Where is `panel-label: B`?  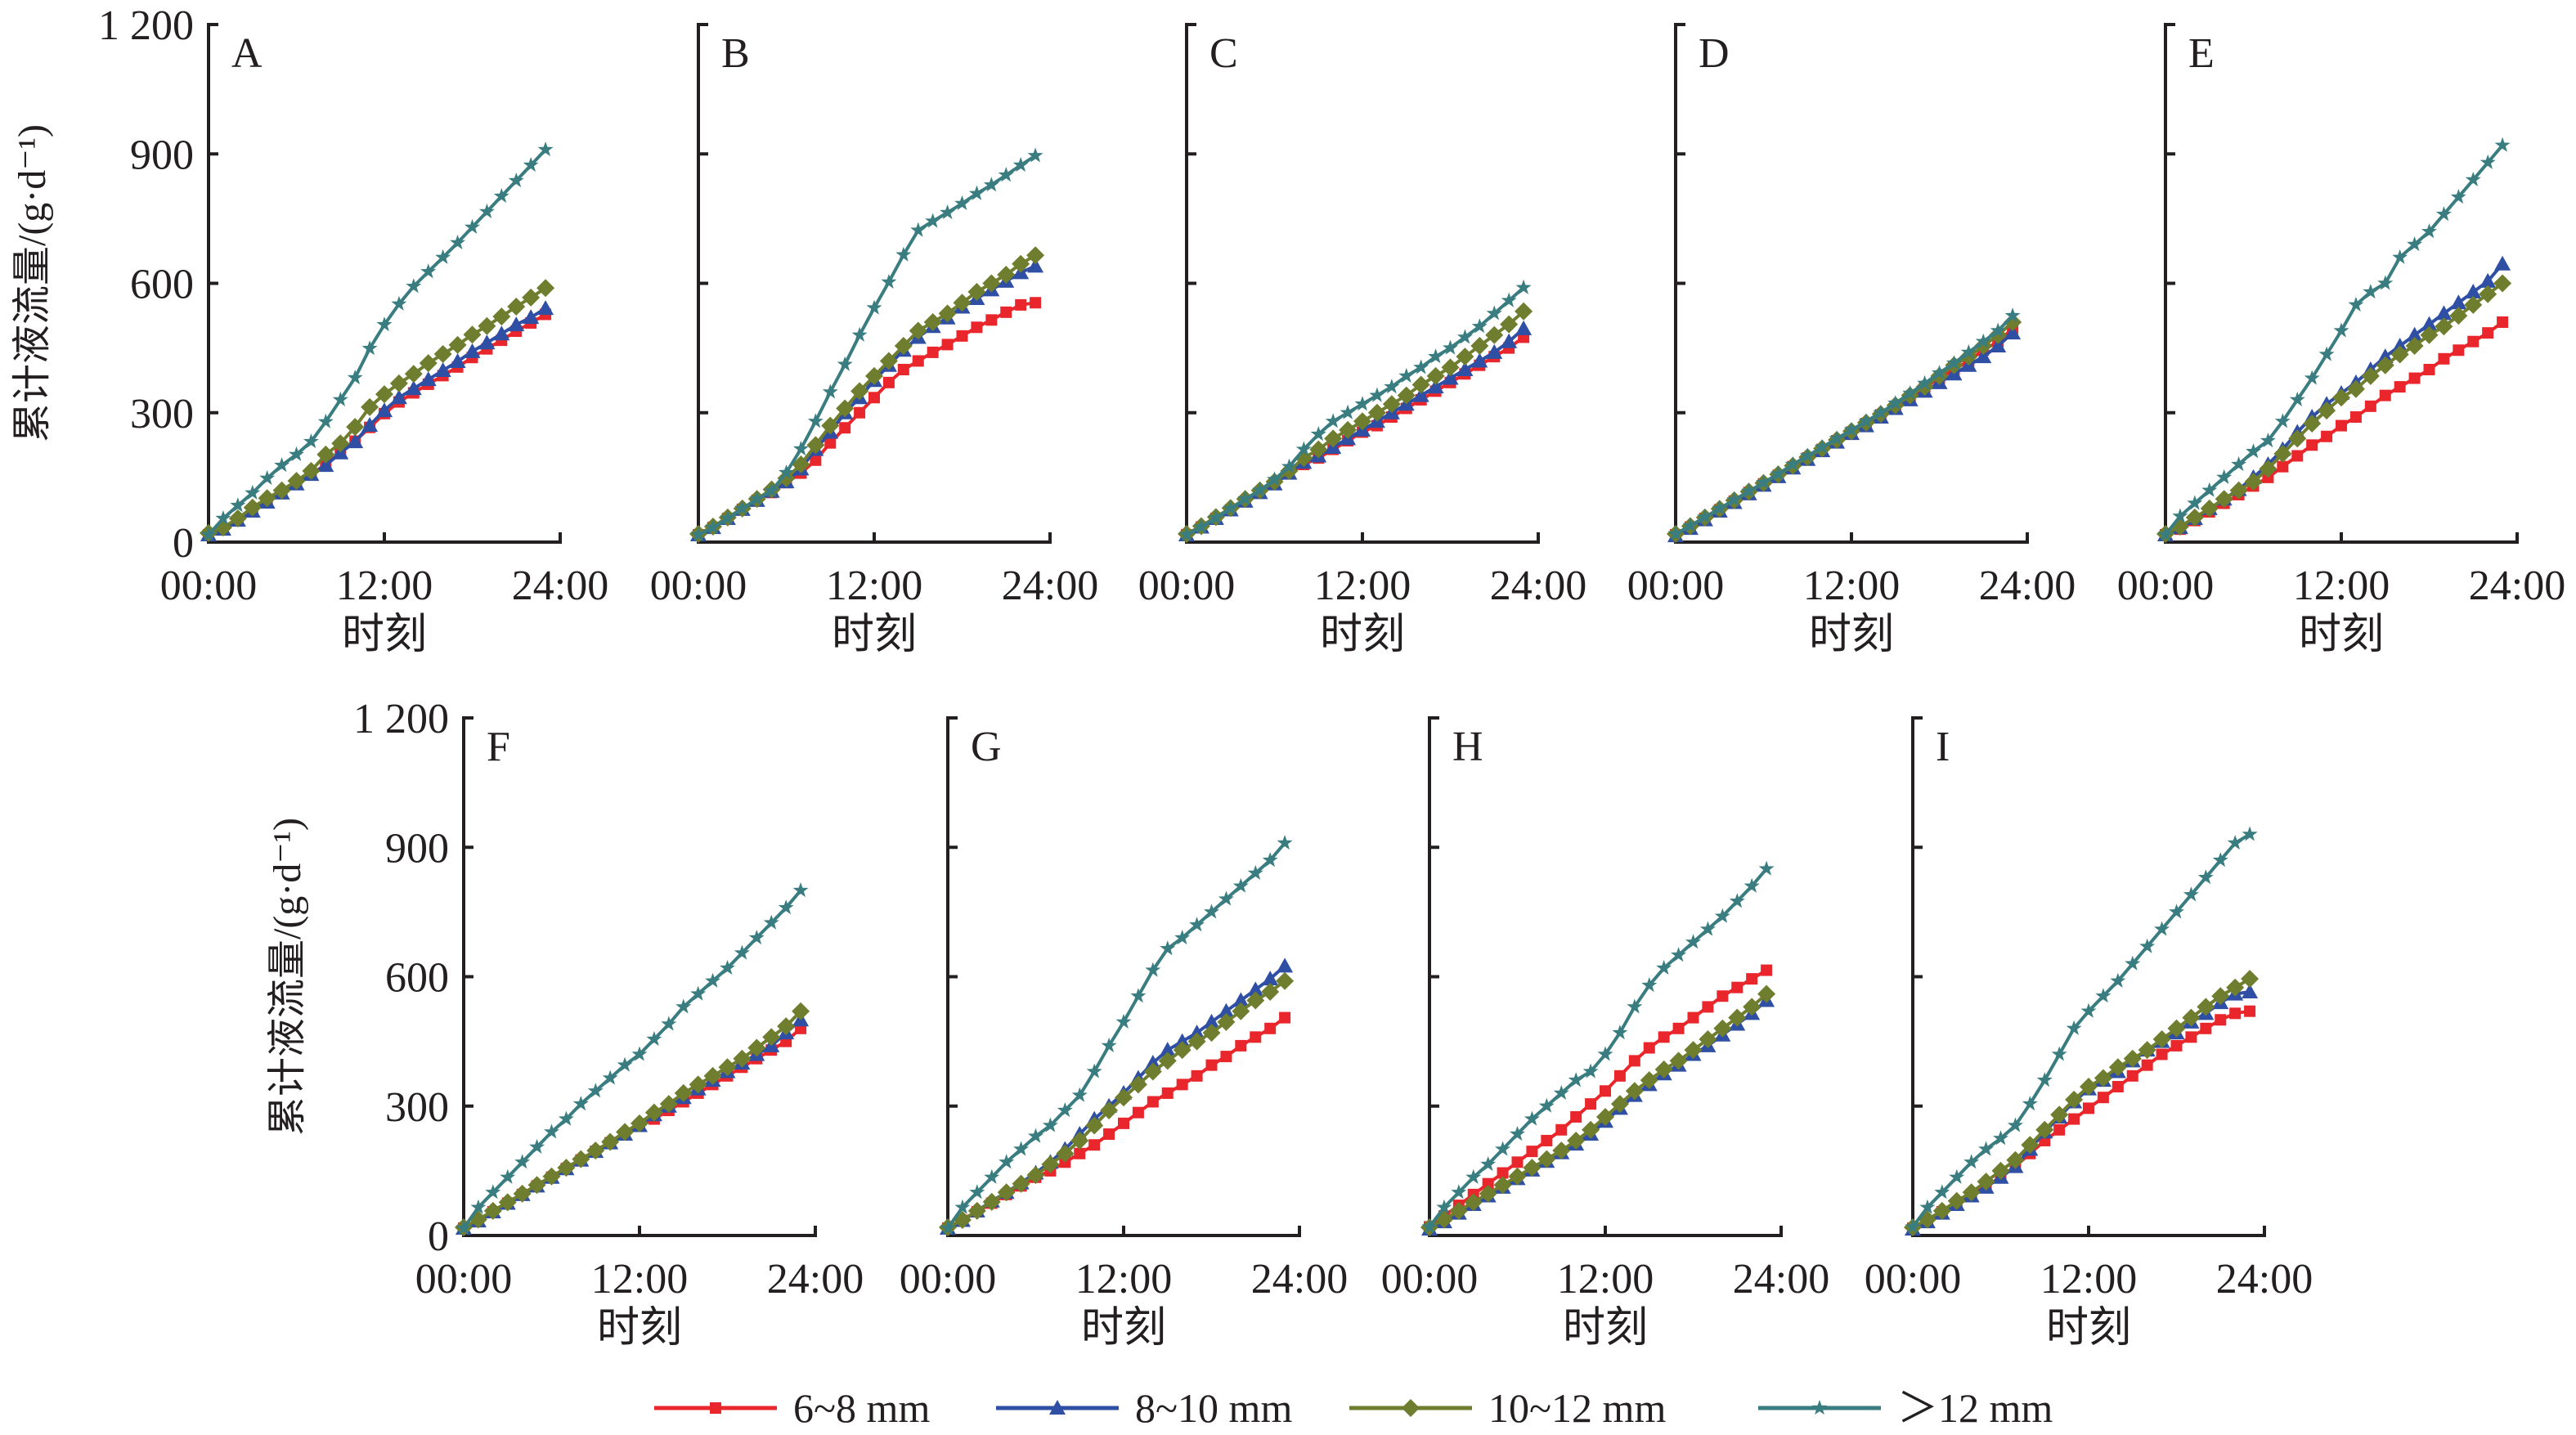 panel-label: B is located at coordinates (735, 53).